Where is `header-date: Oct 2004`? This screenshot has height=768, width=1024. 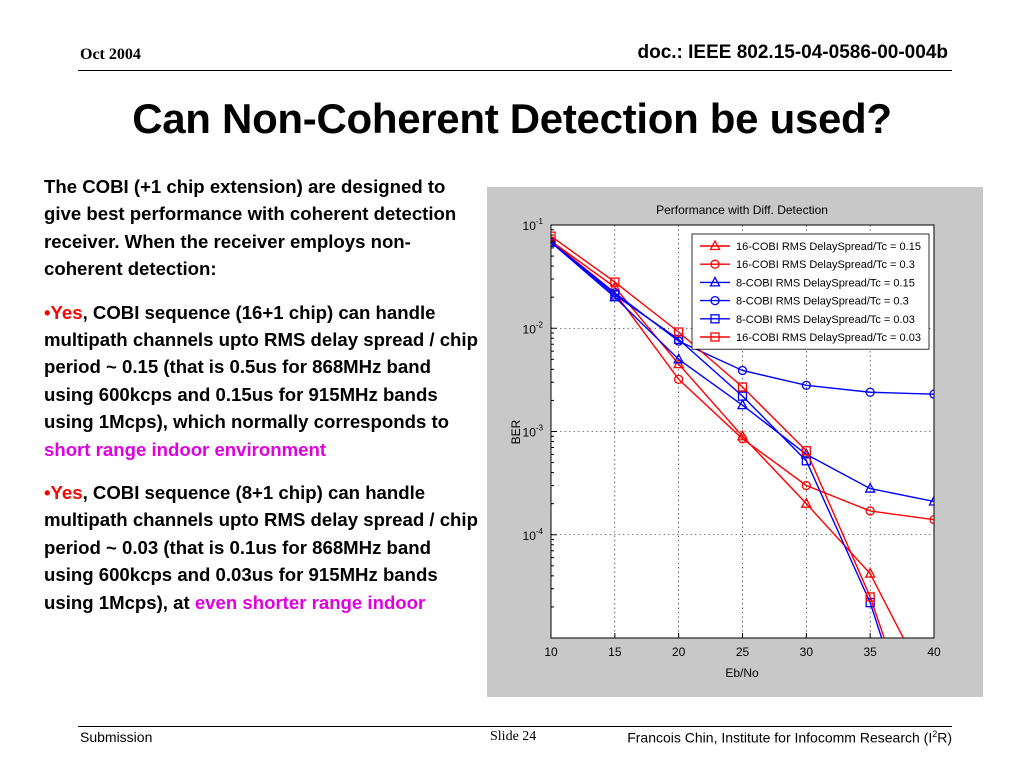
header-date: Oct 2004 is located at coordinates (110, 54).